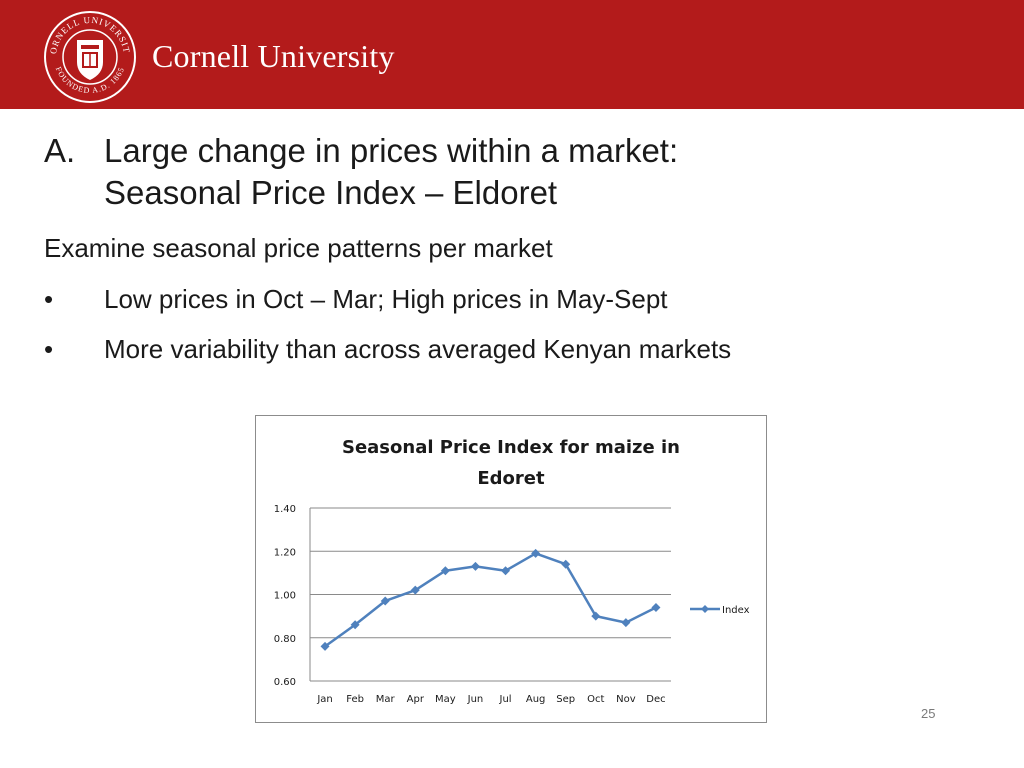 The width and height of the screenshot is (1024, 768). I want to click on x-tick-label: Nov, so click(626, 699).